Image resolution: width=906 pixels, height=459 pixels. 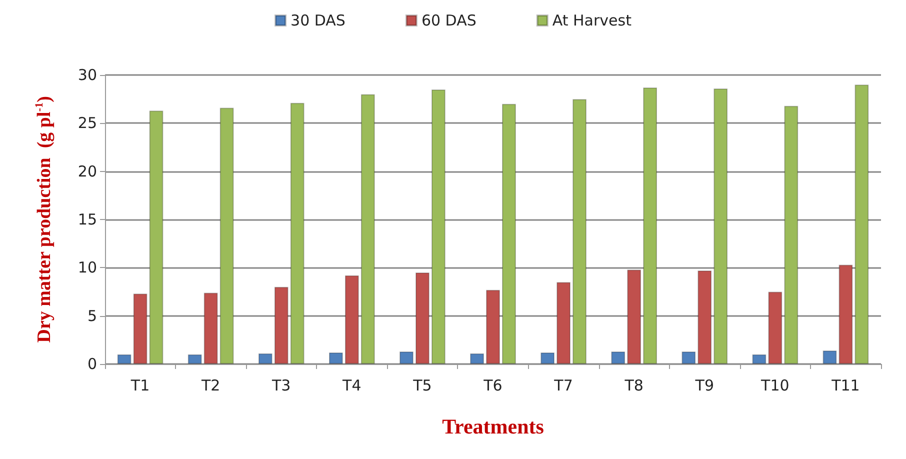 What do you see at coordinates (448, 21) in the screenshot?
I see `legend-label: 60 DAS` at bounding box center [448, 21].